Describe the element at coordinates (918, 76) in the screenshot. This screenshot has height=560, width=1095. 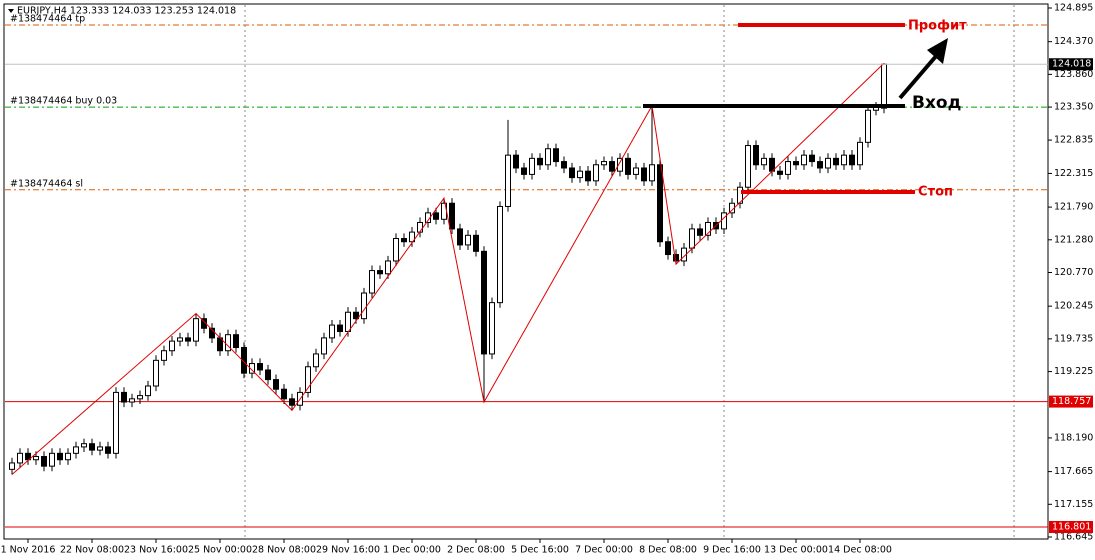
I see `arrow-shaft` at that location.